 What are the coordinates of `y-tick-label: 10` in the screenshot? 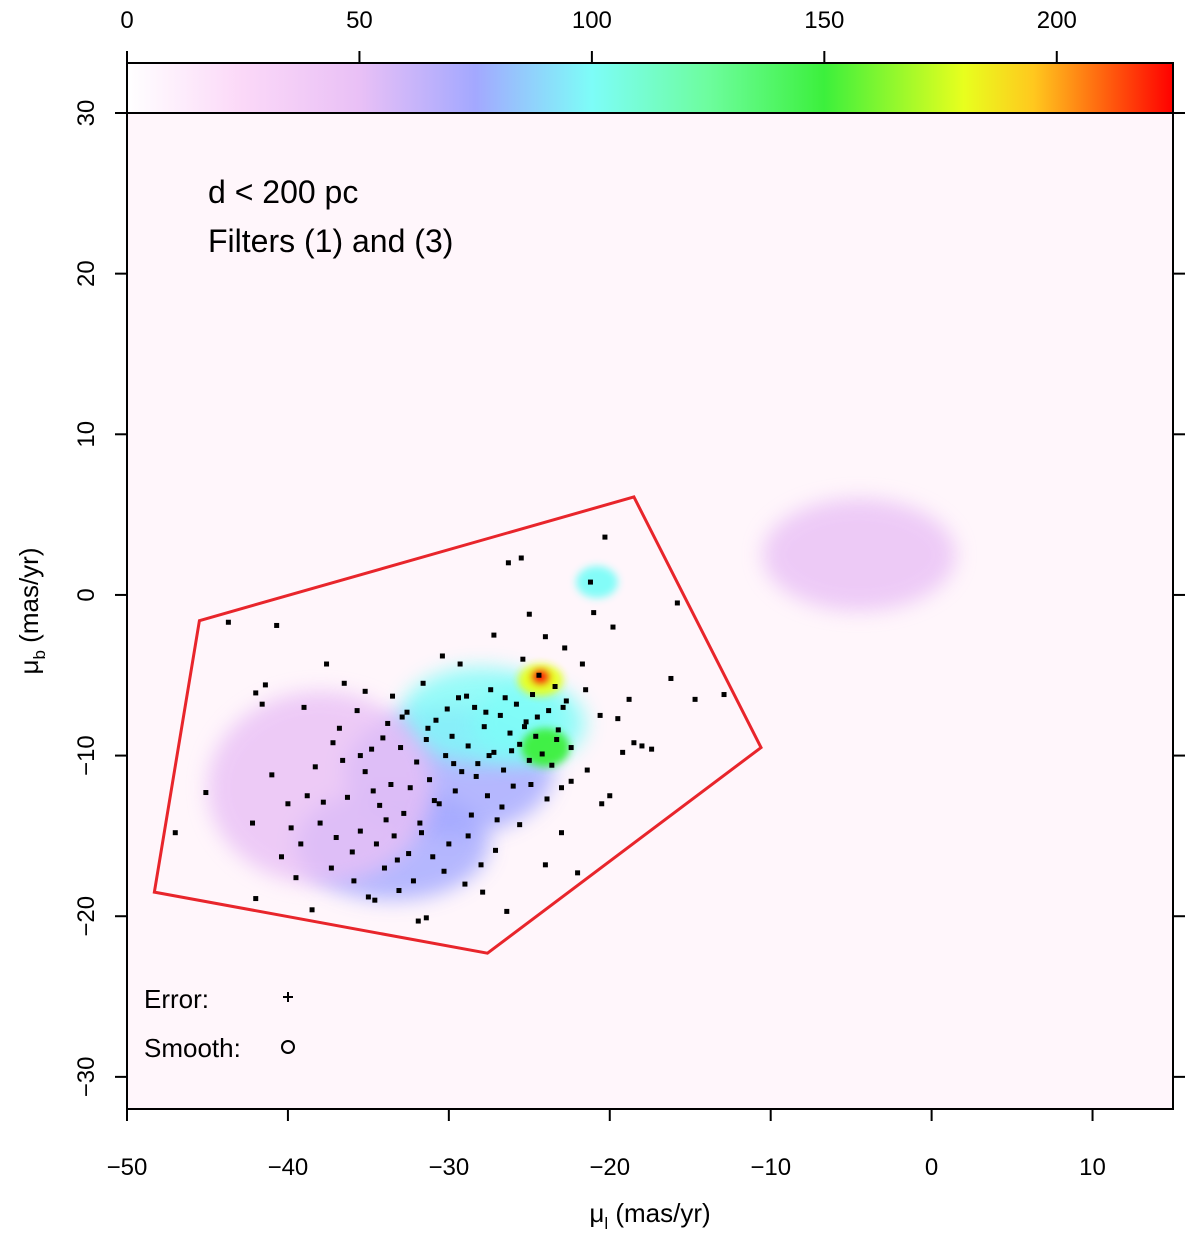 It's located at (86, 434).